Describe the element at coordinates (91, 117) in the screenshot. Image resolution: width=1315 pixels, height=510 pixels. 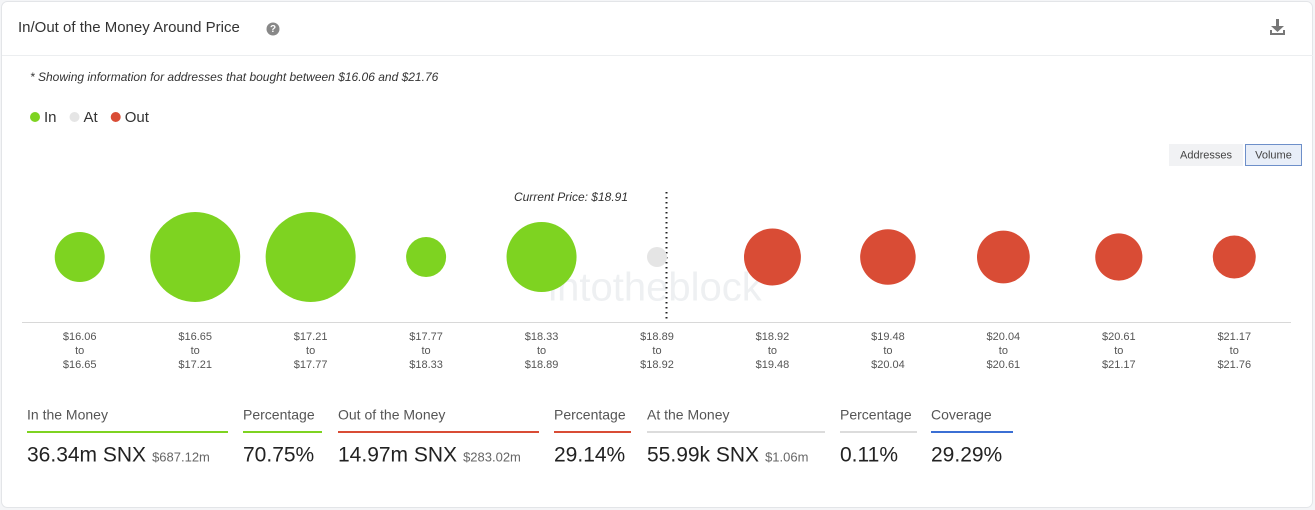
I see `legend-label: At` at that location.